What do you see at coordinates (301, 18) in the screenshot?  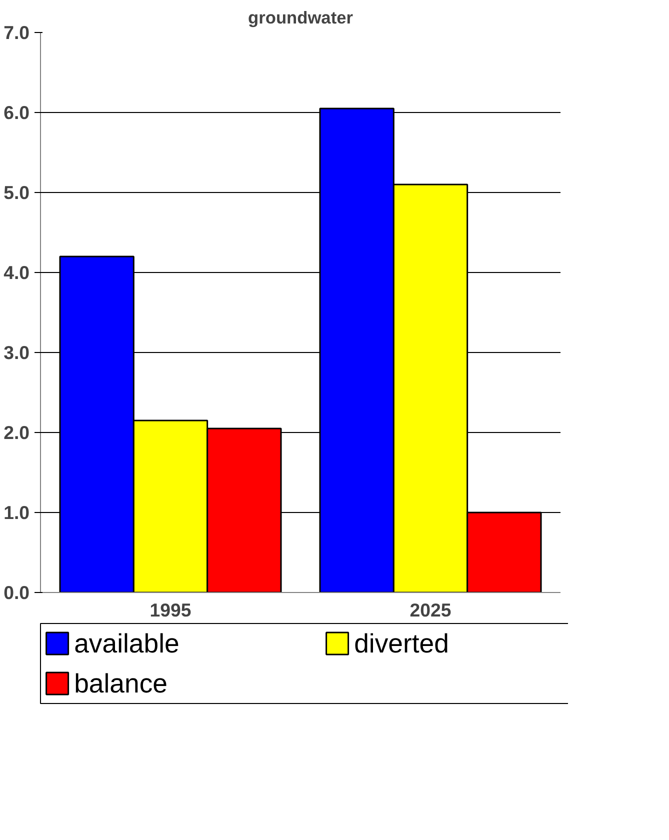 I see `chart-title: groundwater` at bounding box center [301, 18].